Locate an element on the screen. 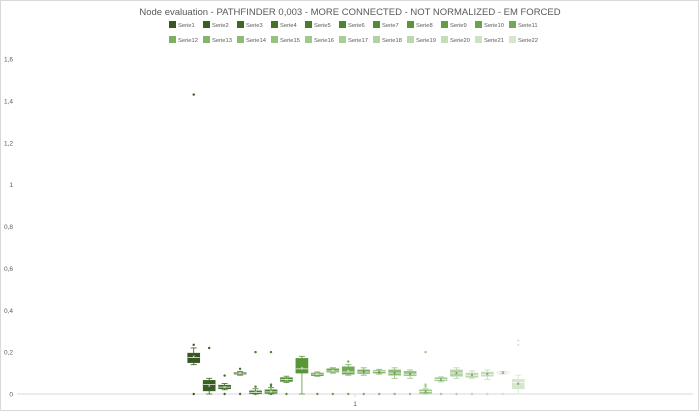 The height and width of the screenshot is (415, 699). legend-swatch-serie12 is located at coordinates (172, 39).